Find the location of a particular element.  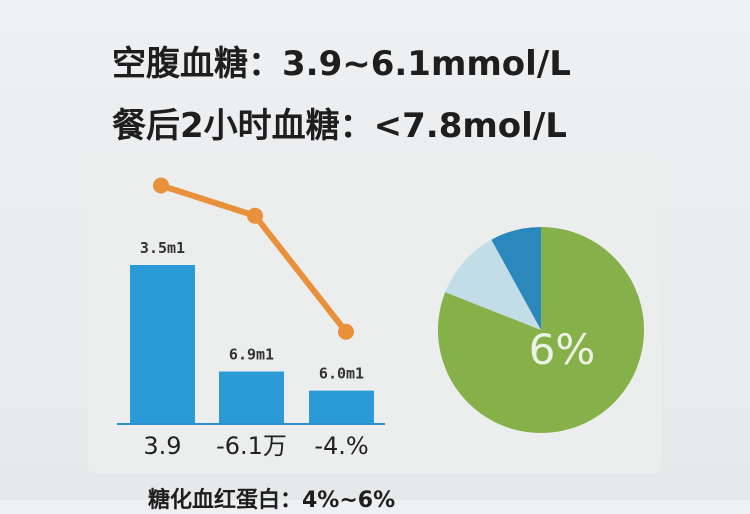

x-tick-label: 3.9 is located at coordinates (162, 446).